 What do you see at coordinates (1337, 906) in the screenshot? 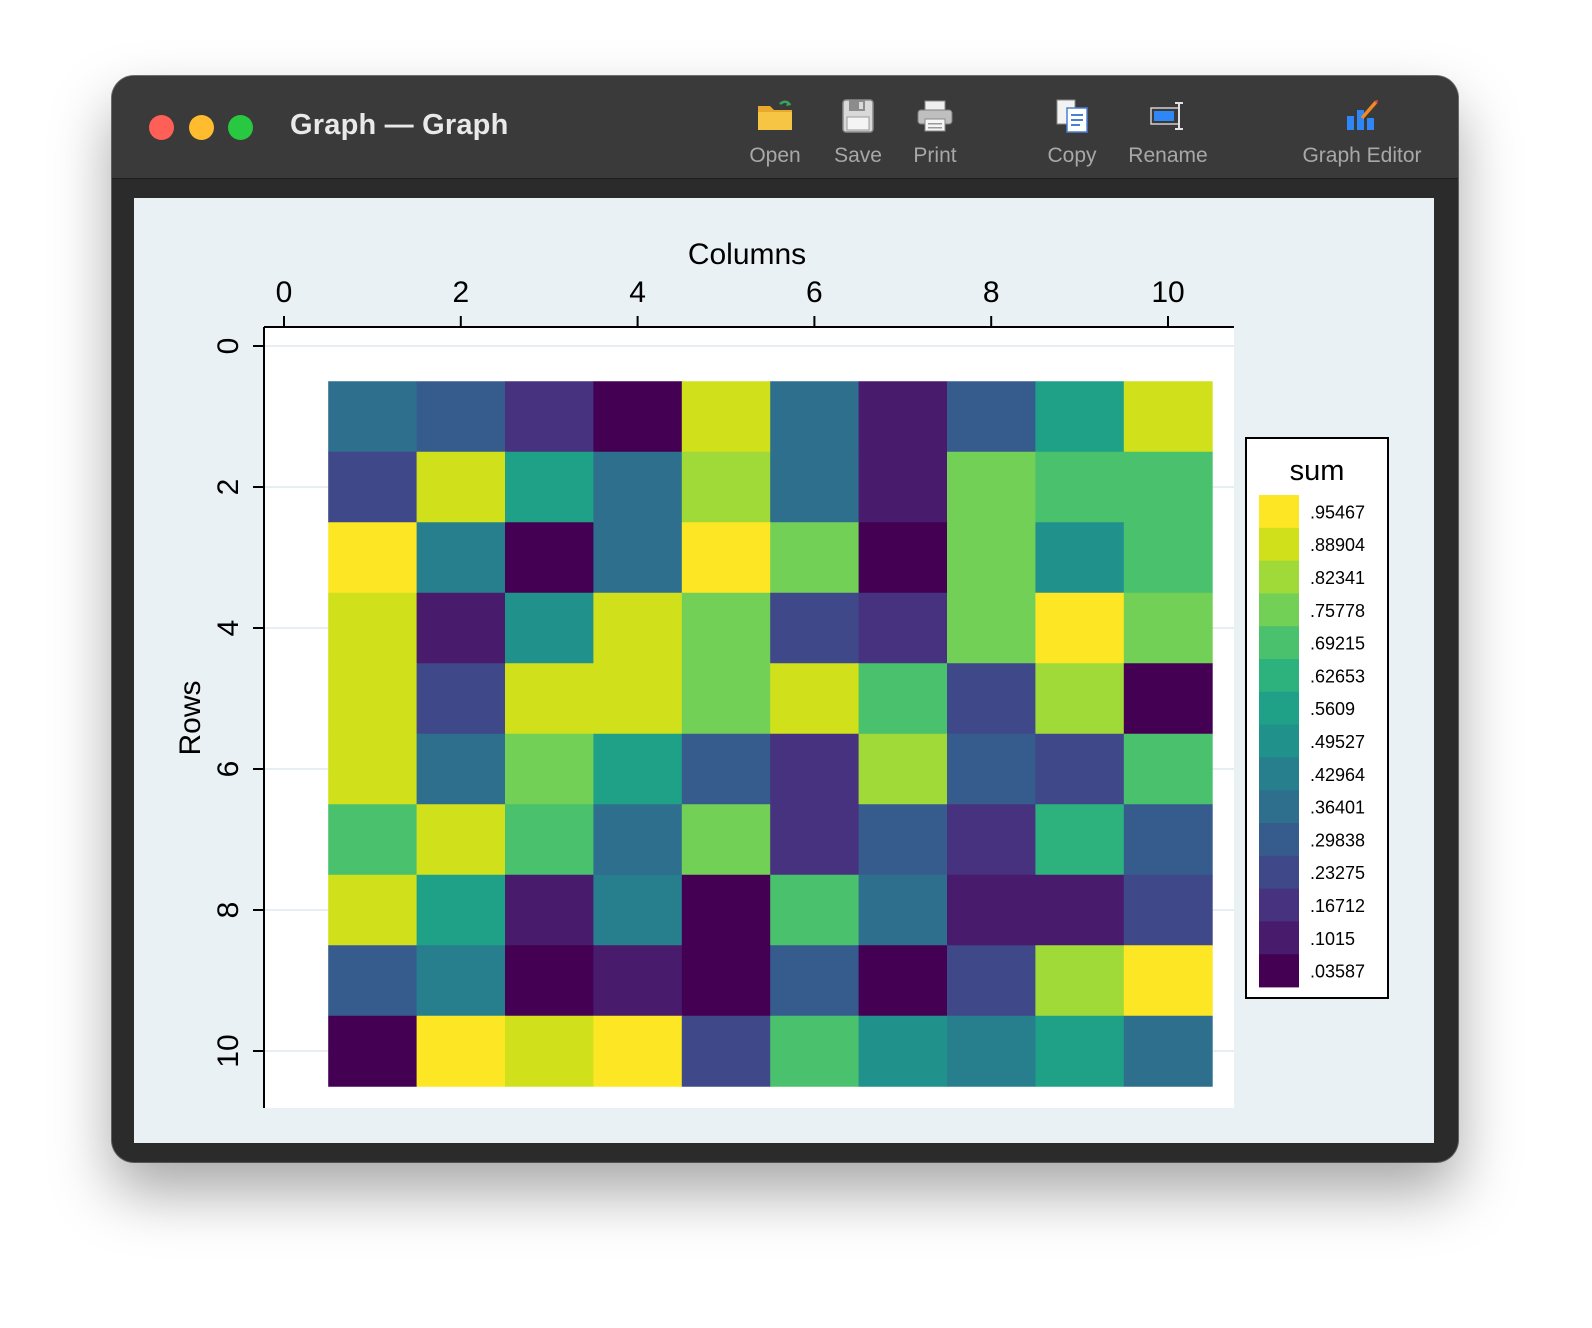
I see `legend-label: .16712` at bounding box center [1337, 906].